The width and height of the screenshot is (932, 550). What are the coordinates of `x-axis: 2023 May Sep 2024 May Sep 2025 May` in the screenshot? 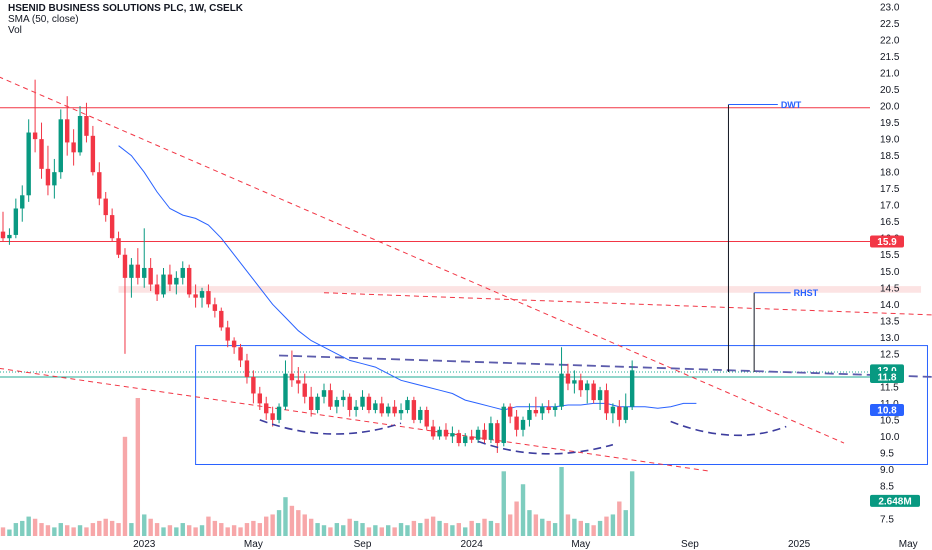 It's located at (525, 544).